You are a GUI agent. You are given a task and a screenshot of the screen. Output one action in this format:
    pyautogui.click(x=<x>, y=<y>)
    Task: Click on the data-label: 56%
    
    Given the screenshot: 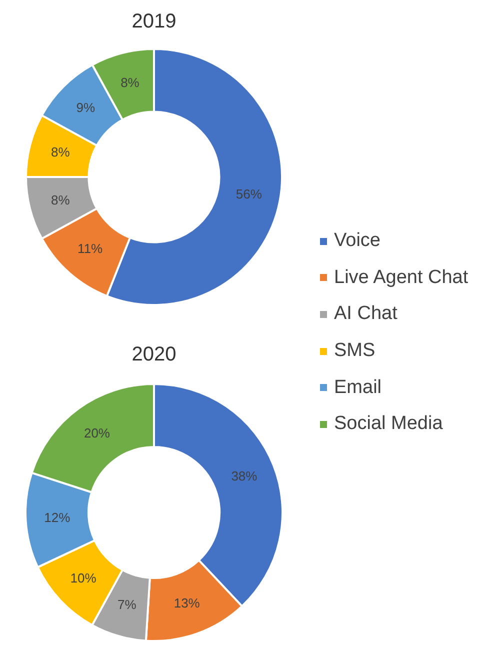 What is the action you would take?
    pyautogui.click(x=249, y=194)
    